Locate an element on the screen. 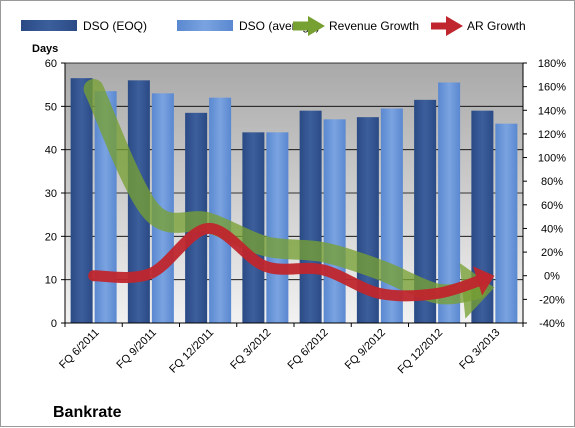  legend-swatch-dso-eoq is located at coordinates (49, 25).